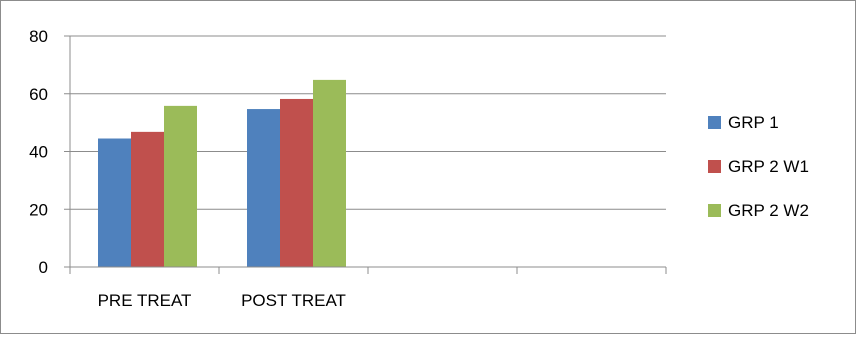 The image size is (856, 339). Describe the element at coordinates (768, 166) in the screenshot. I see `legend-label: GRP 2 W1` at that location.